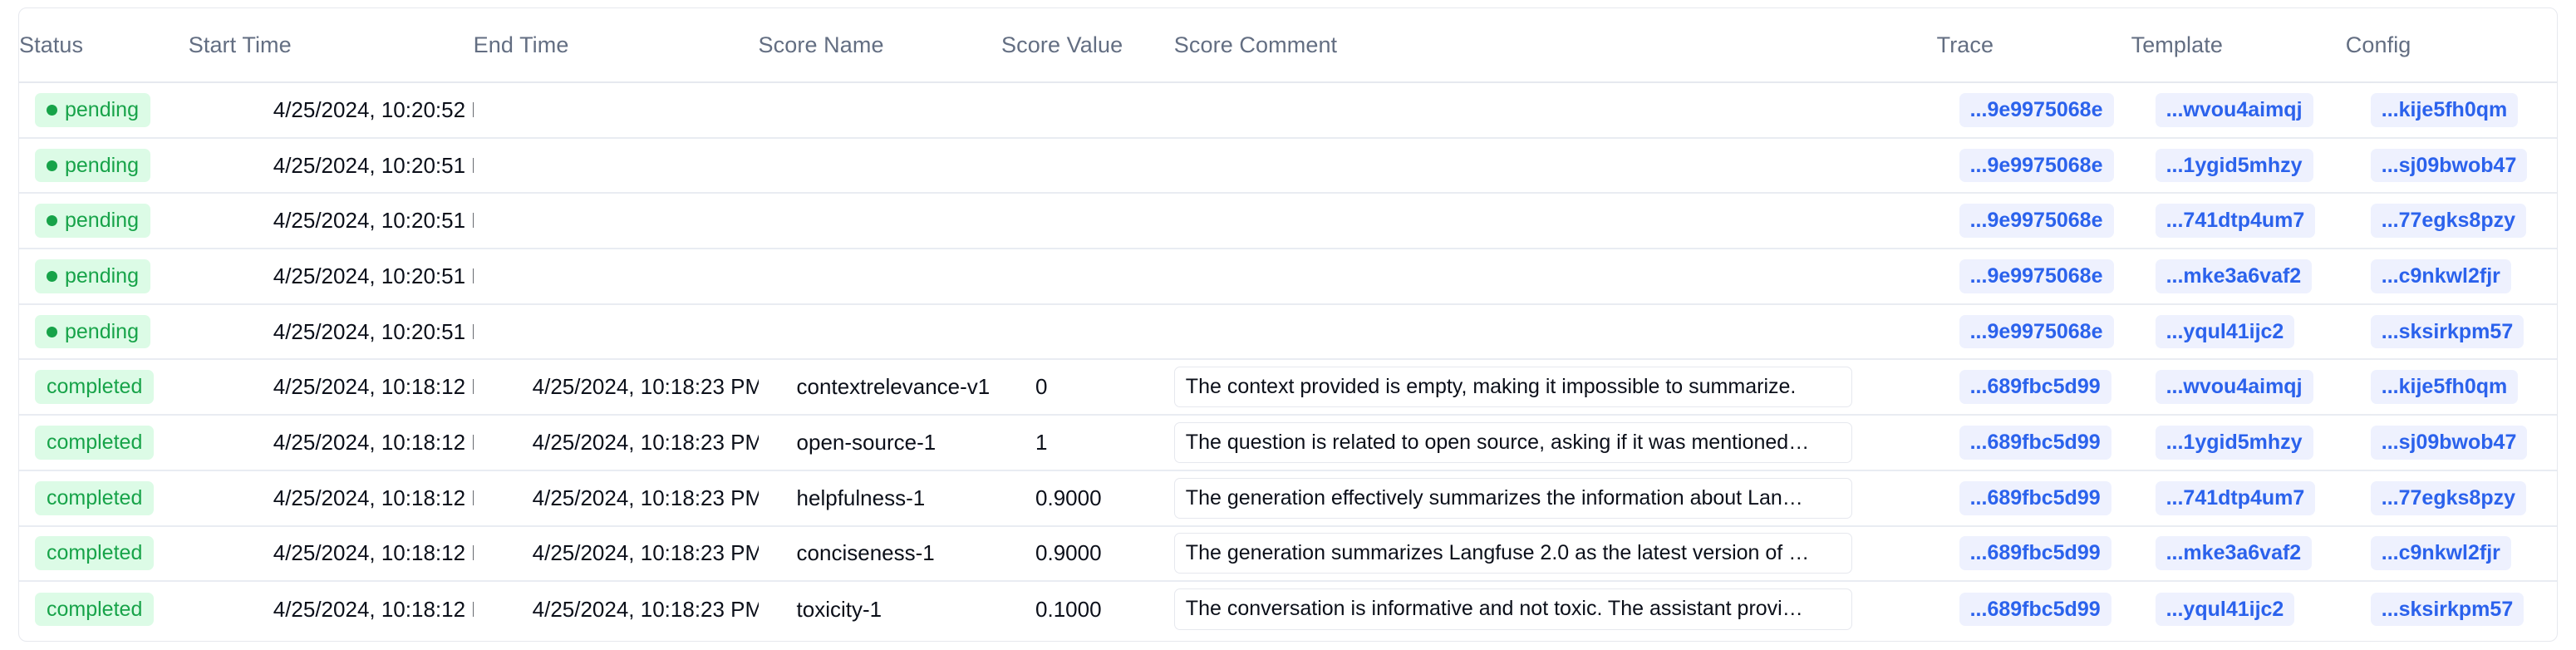  I want to click on cell-score-value-text: 1, so click(1041, 442).